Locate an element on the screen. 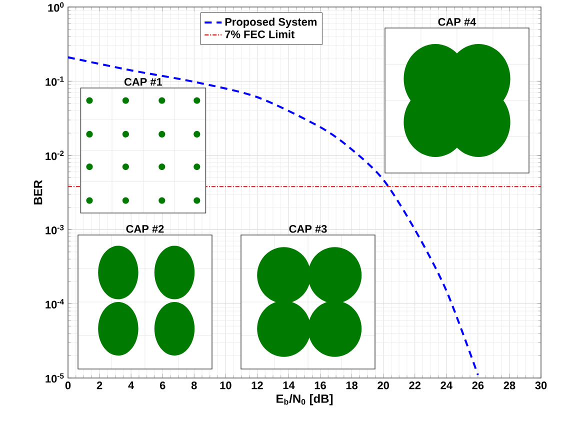 This screenshot has width=563, height=434. legend-label: Proposed System is located at coordinates (271, 23).